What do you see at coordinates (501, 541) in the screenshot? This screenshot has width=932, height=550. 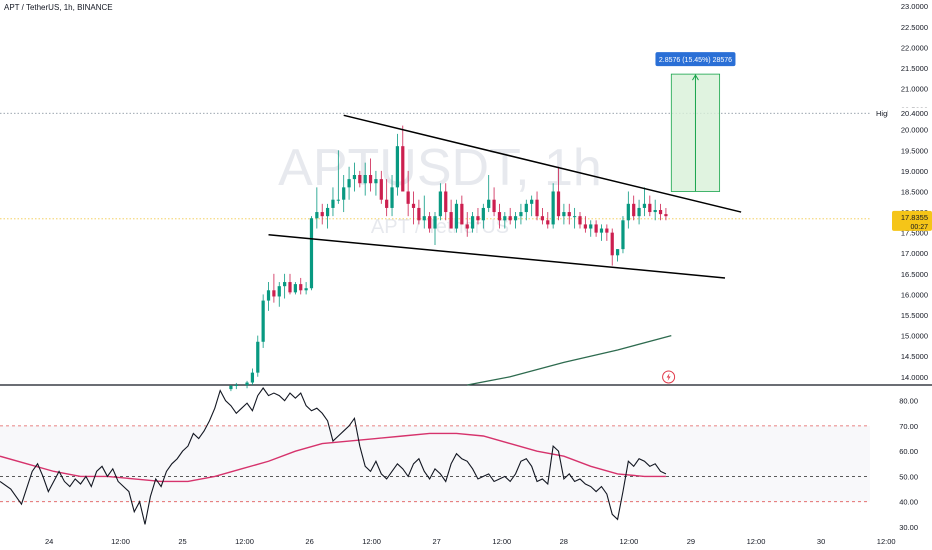 I see `time-tick-label: 12:00` at bounding box center [501, 541].